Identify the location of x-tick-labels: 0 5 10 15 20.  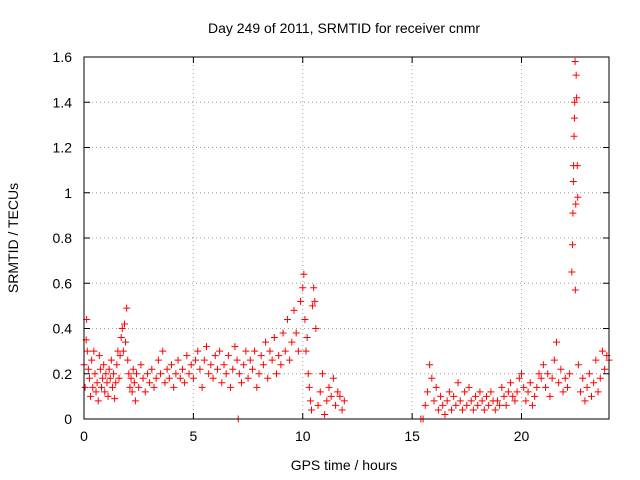
(304, 436).